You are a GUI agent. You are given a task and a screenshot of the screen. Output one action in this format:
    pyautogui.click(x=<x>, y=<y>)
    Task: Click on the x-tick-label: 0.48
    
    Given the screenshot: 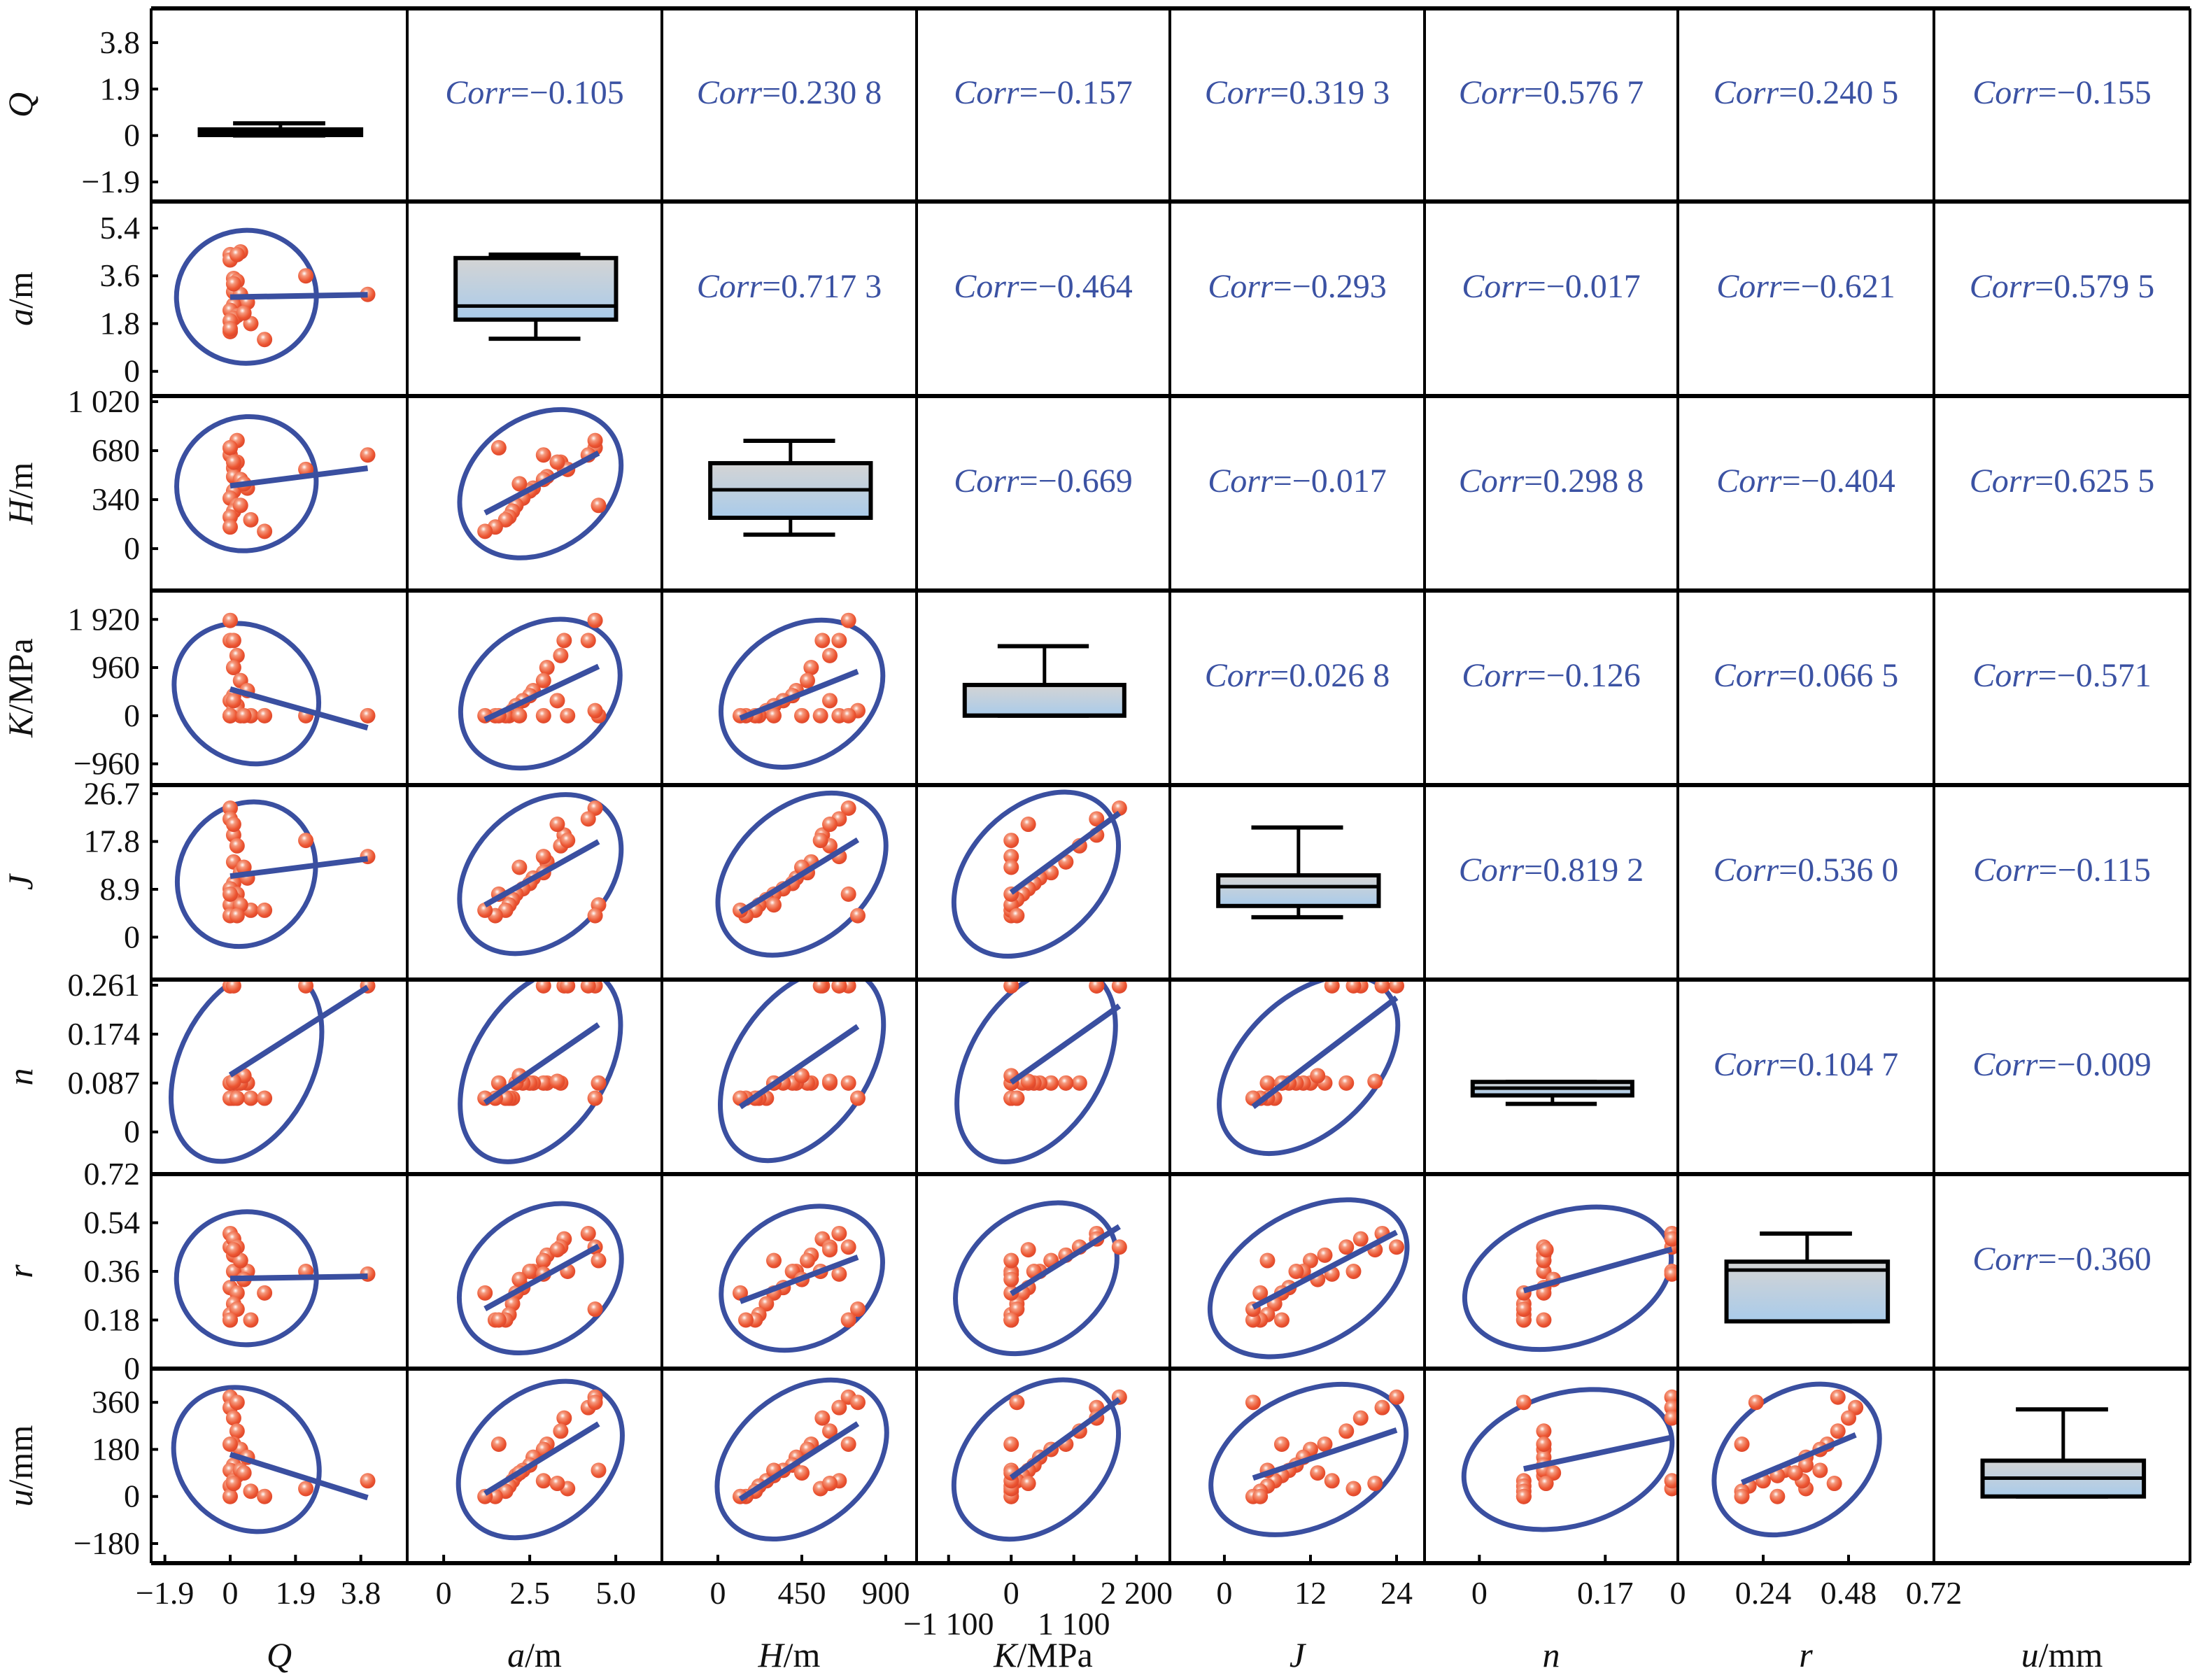 What is the action you would take?
    pyautogui.click(x=1849, y=1593)
    